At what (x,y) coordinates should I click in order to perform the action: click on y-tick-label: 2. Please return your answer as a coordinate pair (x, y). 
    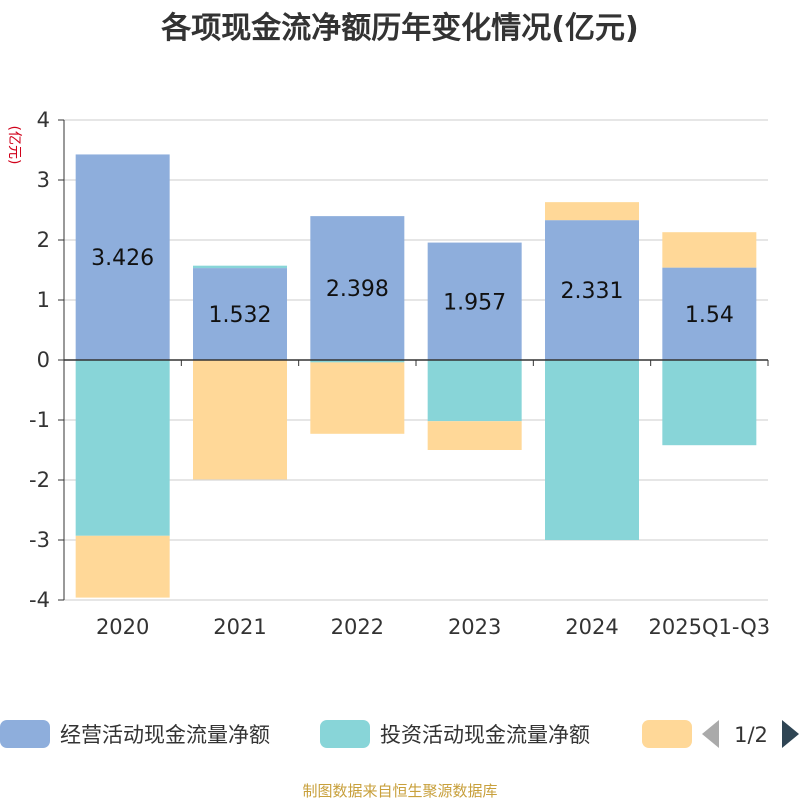
    Looking at the image, I should click on (43, 240).